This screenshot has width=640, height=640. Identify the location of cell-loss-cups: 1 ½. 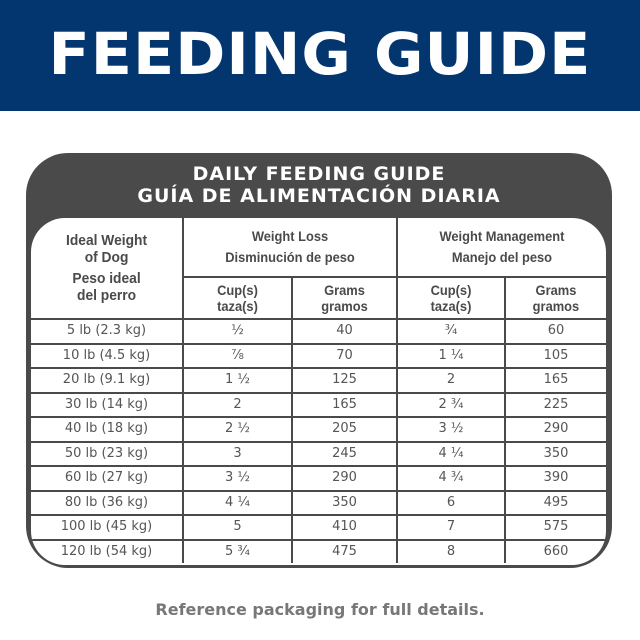
(237, 380).